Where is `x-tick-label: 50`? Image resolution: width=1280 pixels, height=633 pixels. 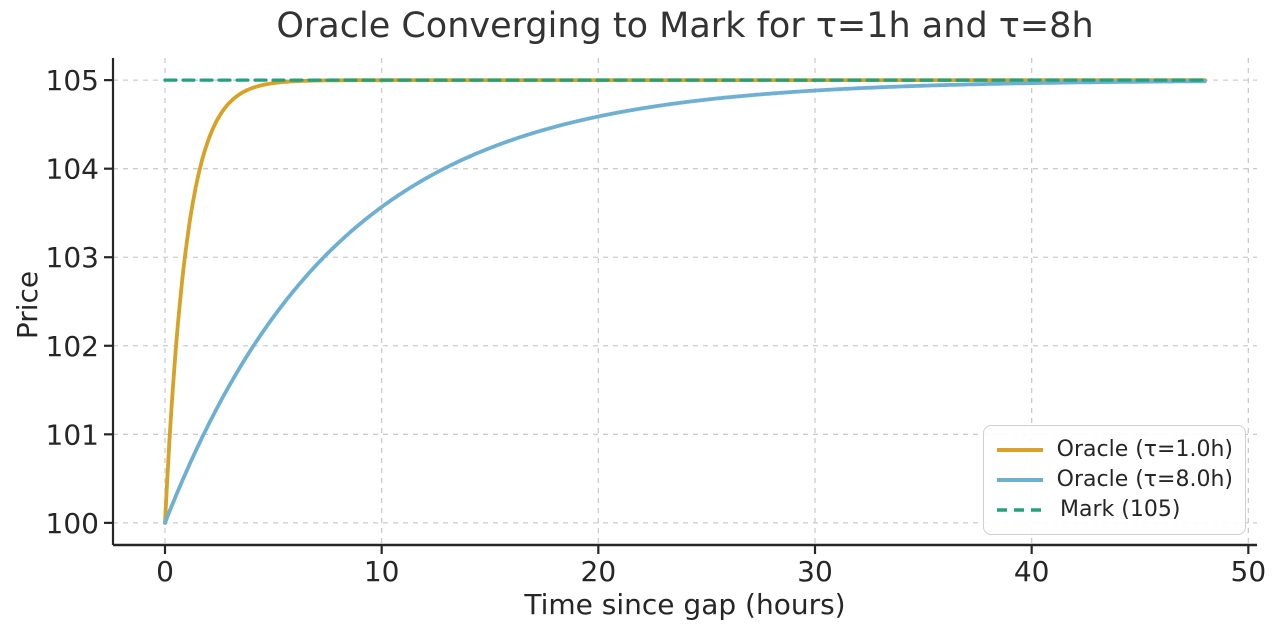 x-tick-label: 50 is located at coordinates (1249, 571).